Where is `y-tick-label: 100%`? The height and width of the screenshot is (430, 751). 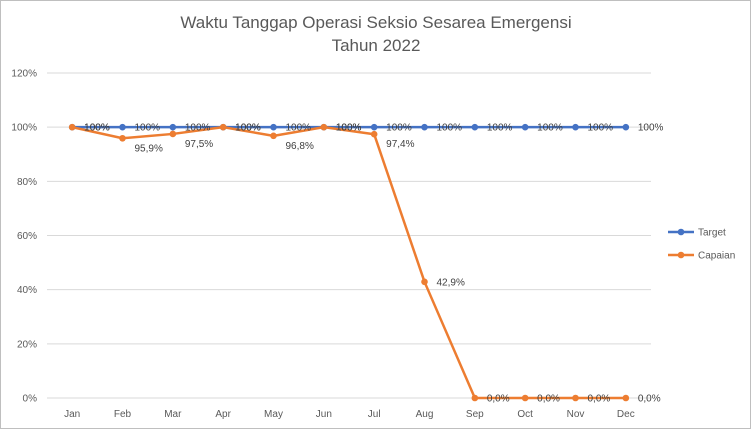 y-tick-label: 100% is located at coordinates (24, 128).